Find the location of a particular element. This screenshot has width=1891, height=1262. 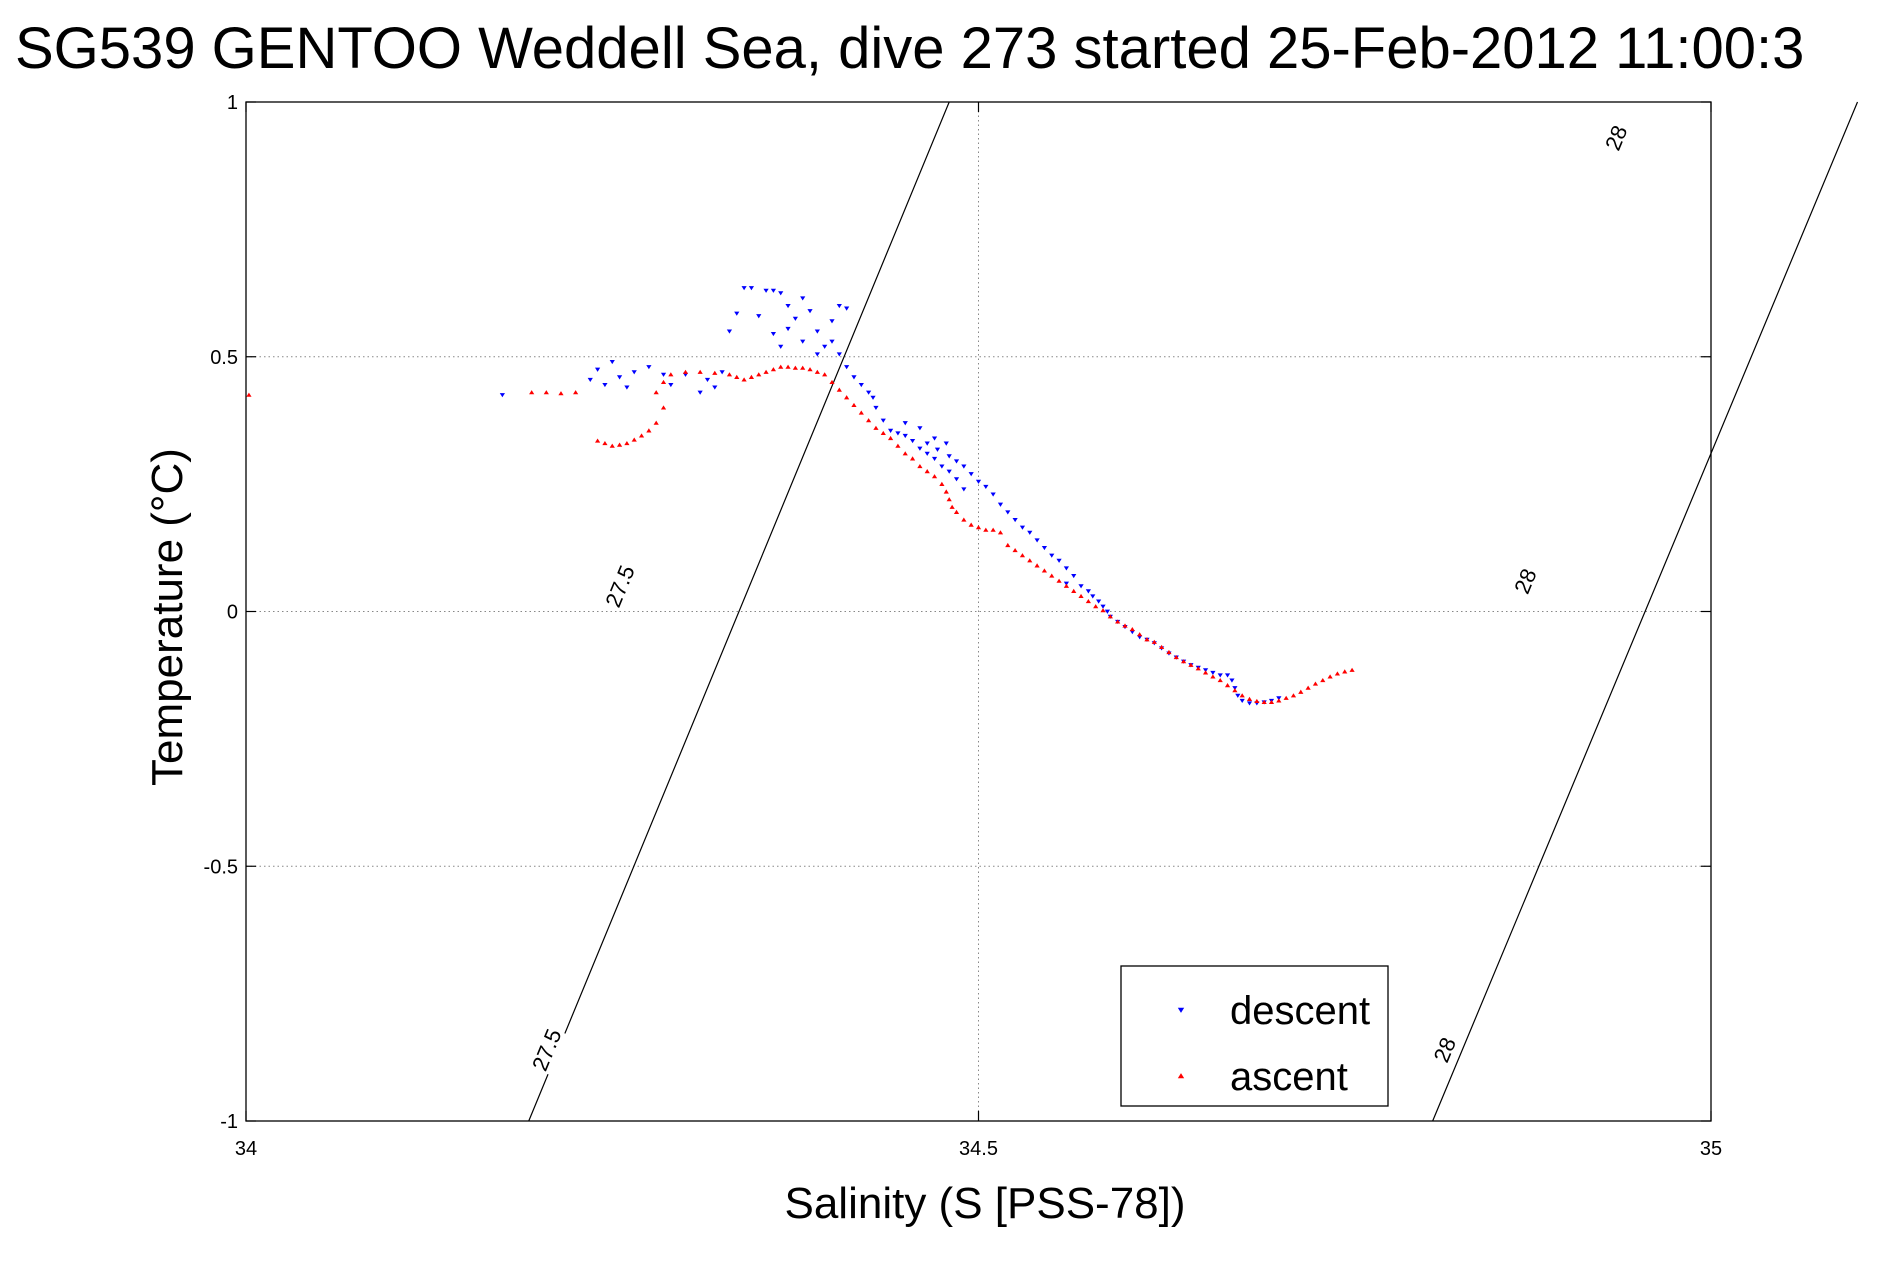

x-tick-label: 35 is located at coordinates (1711, 1149).